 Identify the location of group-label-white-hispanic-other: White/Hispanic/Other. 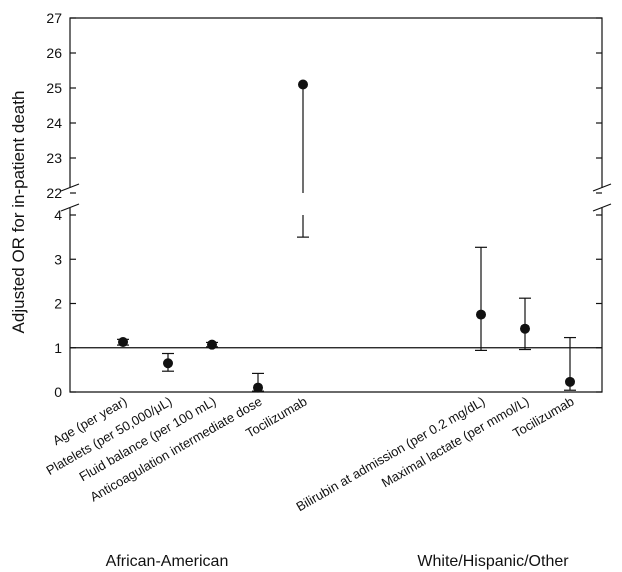
(493, 561).